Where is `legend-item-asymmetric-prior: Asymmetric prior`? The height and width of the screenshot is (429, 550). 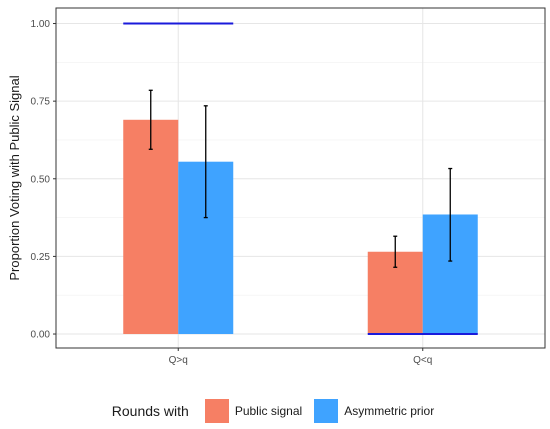 legend-item-asymmetric-prior: Asymmetric prior is located at coordinates (374, 411).